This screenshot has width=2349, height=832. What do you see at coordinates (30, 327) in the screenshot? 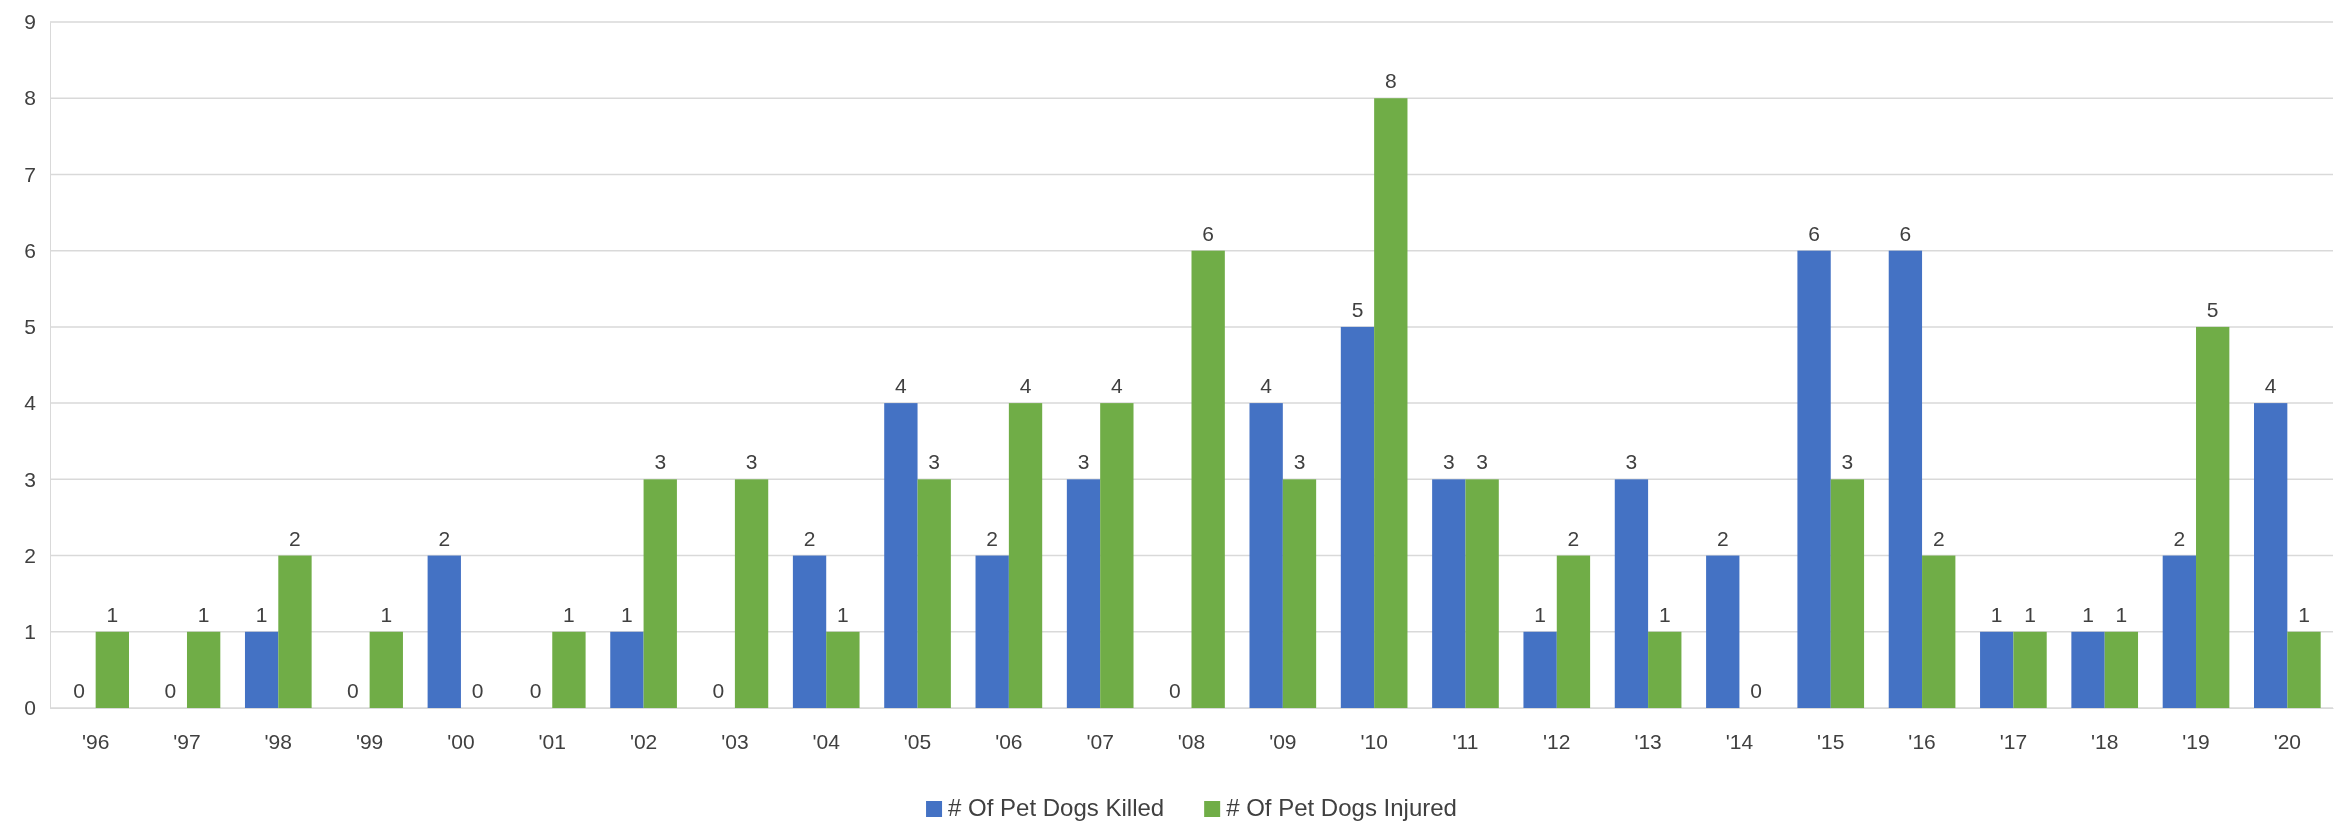
I see `y-tick-label: 5` at bounding box center [30, 327].